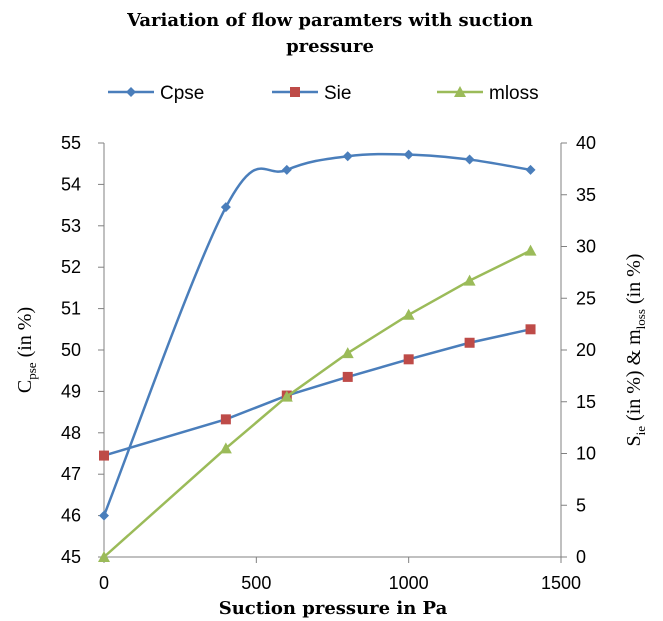 The image size is (663, 621). What do you see at coordinates (71, 350) in the screenshot?
I see `y-left-tick-label: 50` at bounding box center [71, 350].